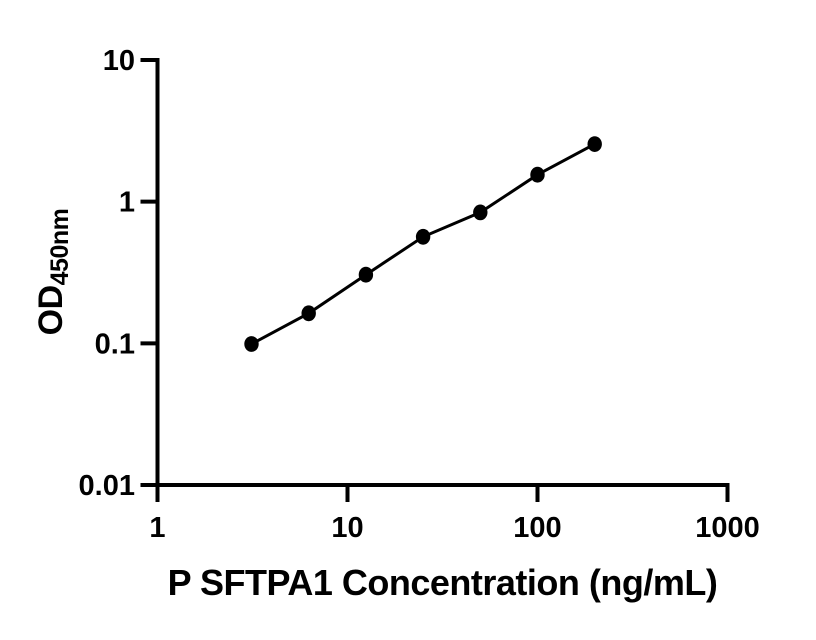 The width and height of the screenshot is (816, 640). I want to click on x-tick-label-10: 10, so click(347, 528).